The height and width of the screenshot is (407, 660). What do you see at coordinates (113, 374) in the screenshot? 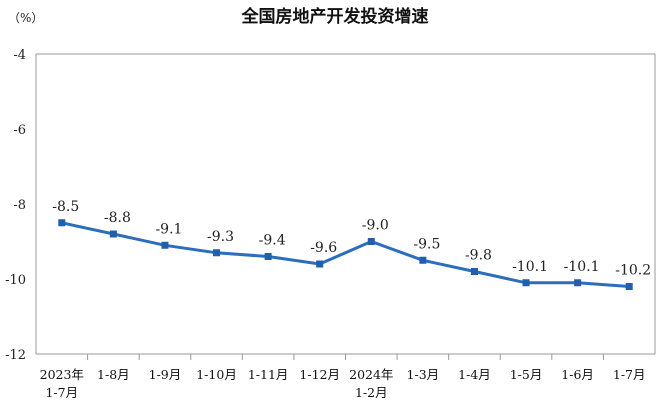
I see `x-tick-label: 1-8月` at bounding box center [113, 374].